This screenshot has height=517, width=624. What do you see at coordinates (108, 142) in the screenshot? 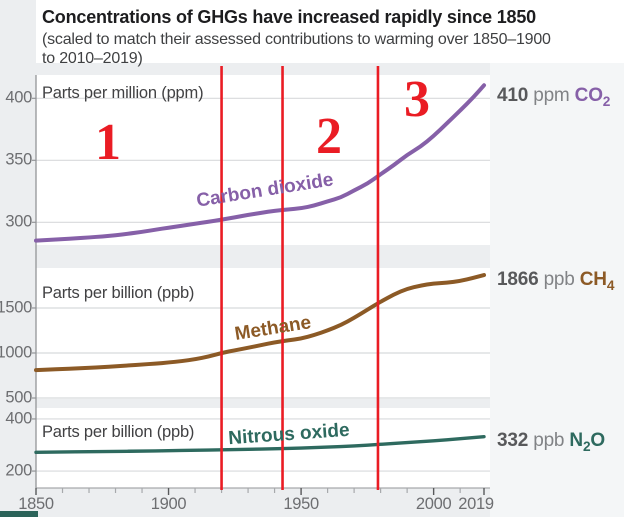
I see `period-1-annotation: 1` at bounding box center [108, 142].